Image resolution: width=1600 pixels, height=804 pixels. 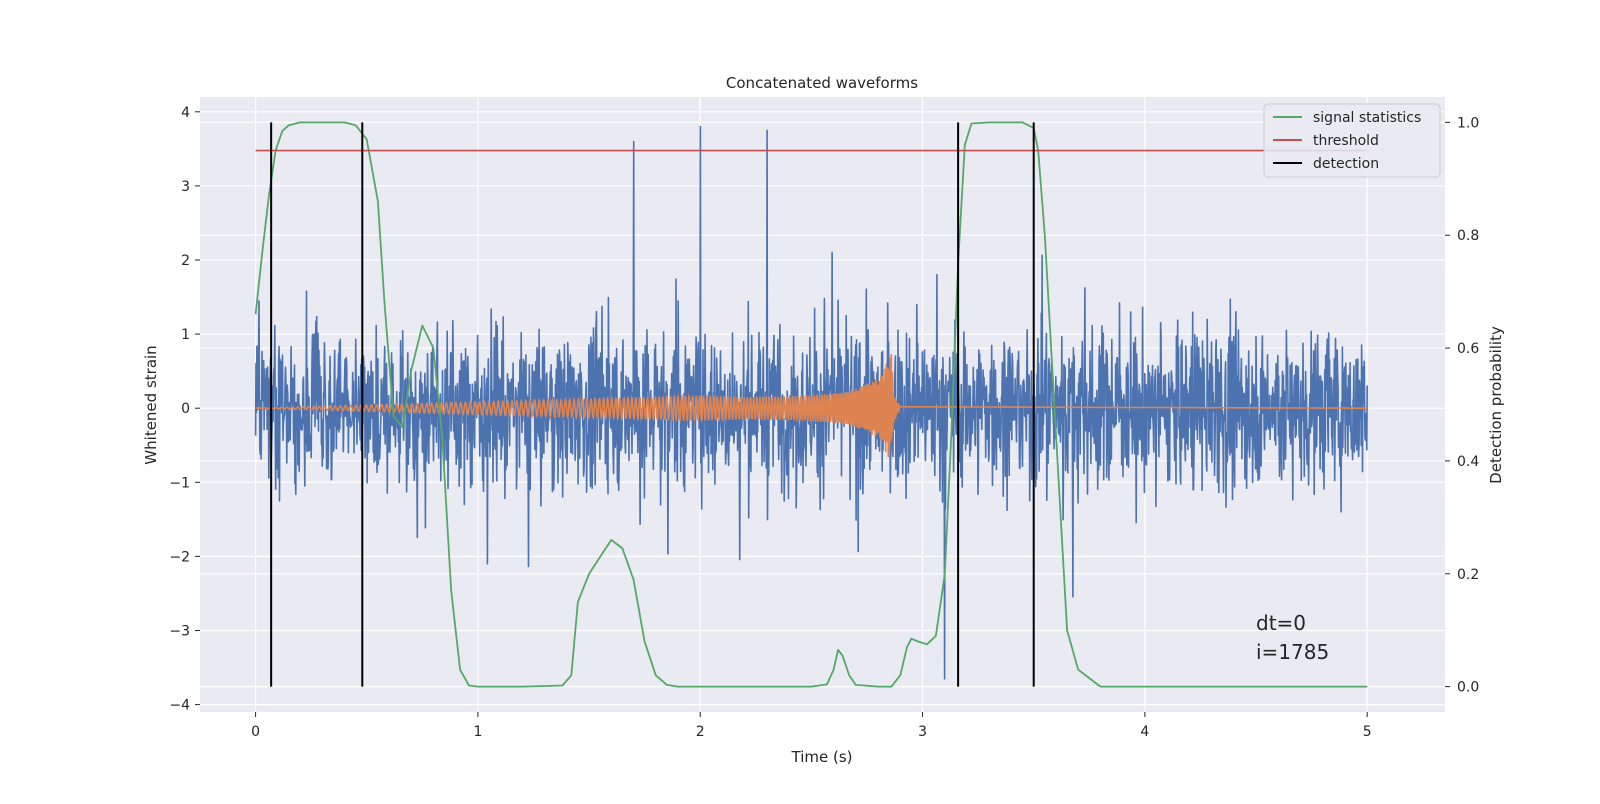 I want to click on x-tick-label: 2, so click(x=700, y=732).